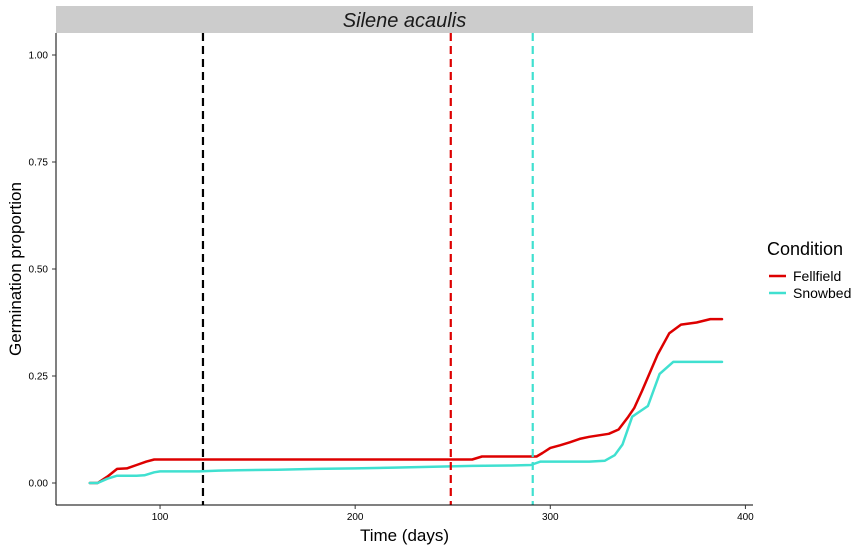  I want to click on x-tick-label: 200, so click(355, 517).